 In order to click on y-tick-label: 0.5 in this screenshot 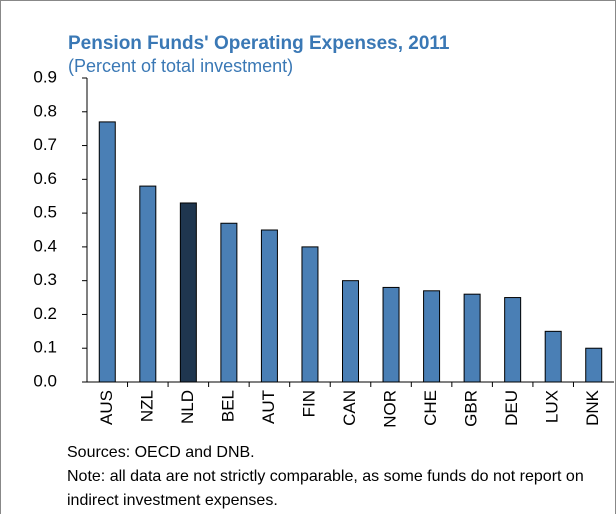, I will do `click(45, 212)`.